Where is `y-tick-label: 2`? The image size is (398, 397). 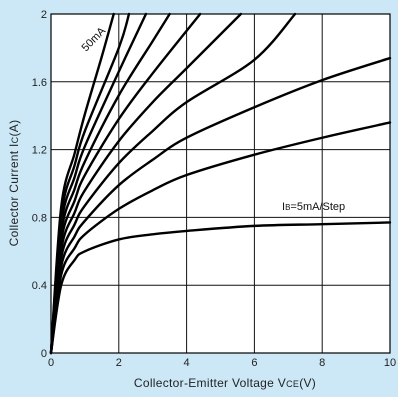 y-tick-label: 2 is located at coordinates (44, 15).